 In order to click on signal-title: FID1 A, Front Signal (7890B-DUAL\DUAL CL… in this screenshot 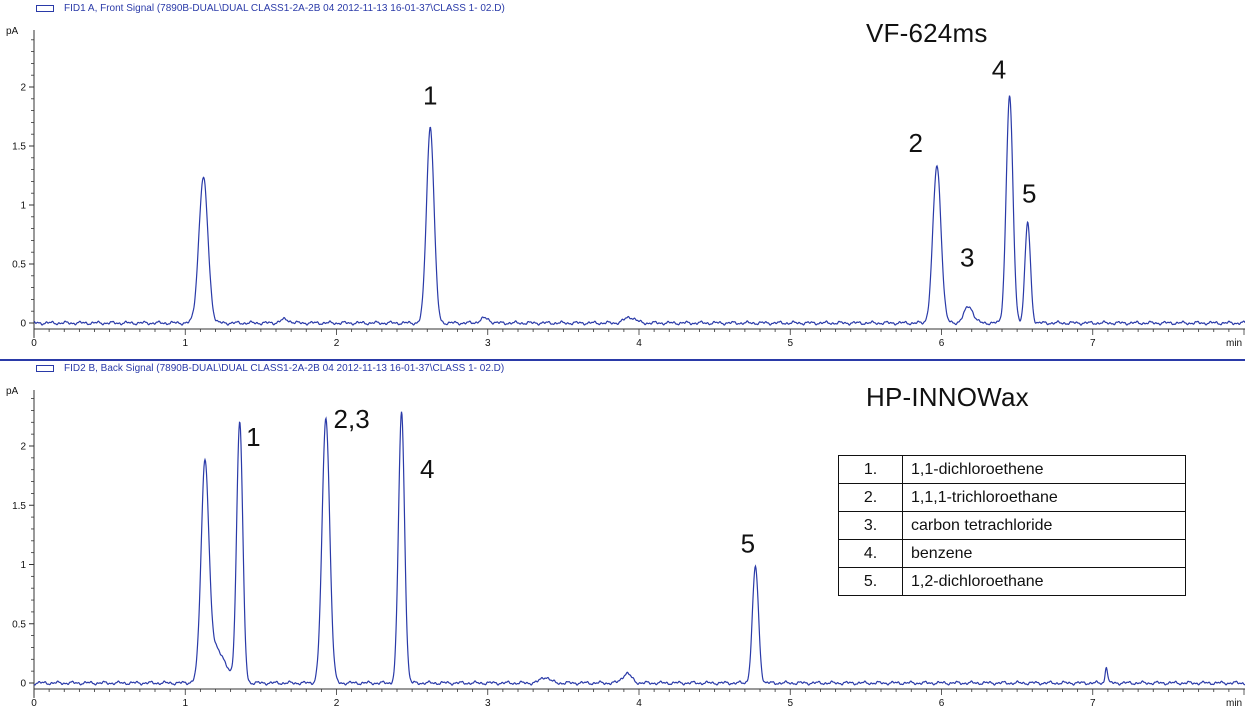, I will do `click(284, 8)`.